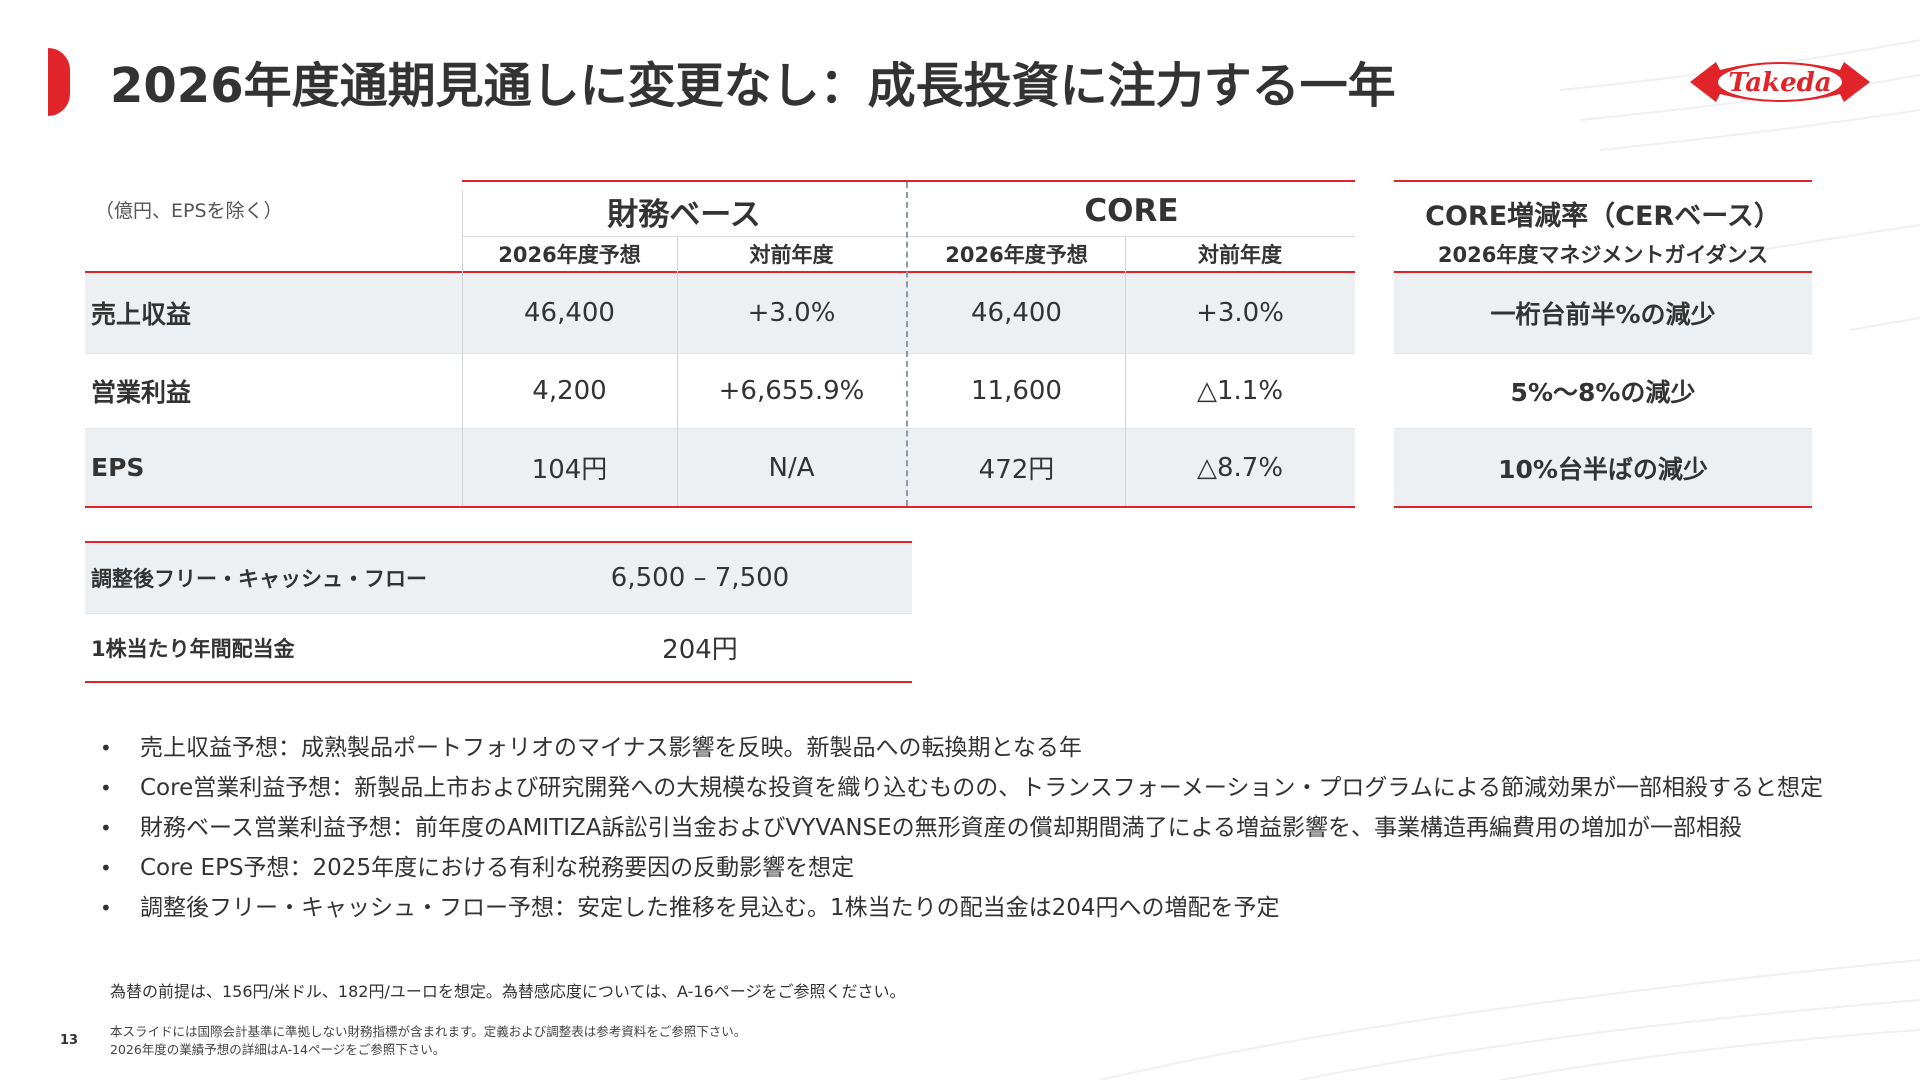 Image resolution: width=1920 pixels, height=1080 pixels. I want to click on svg-text: Takeda, so click(1779, 83).